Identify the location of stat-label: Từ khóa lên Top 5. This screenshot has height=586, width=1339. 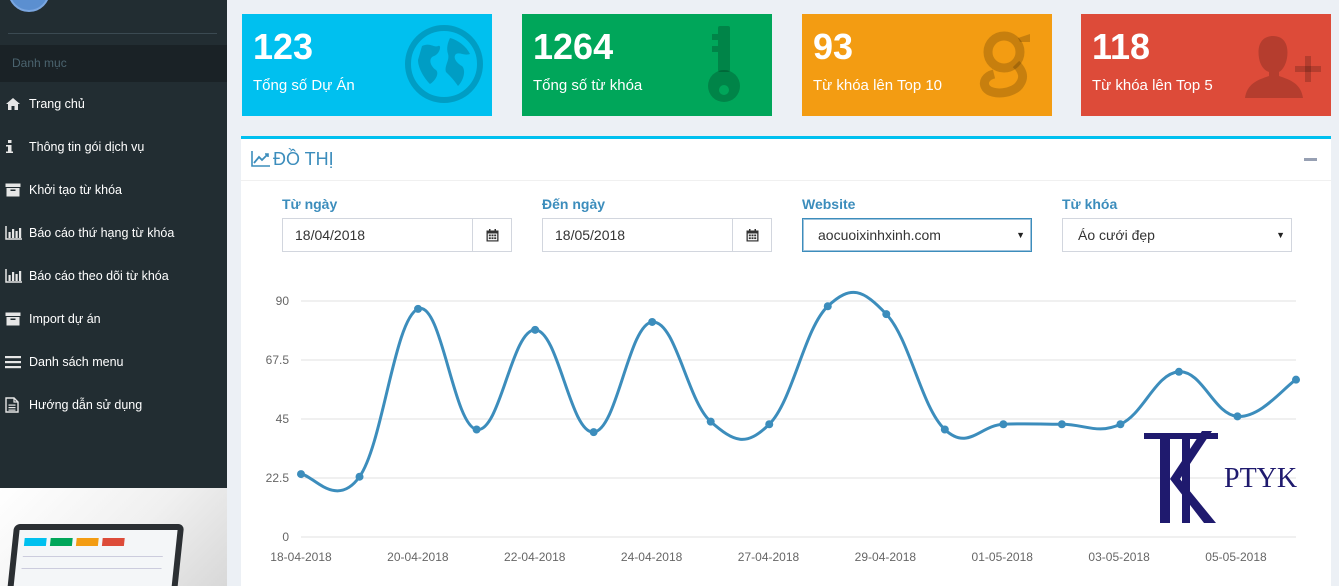
(1152, 85).